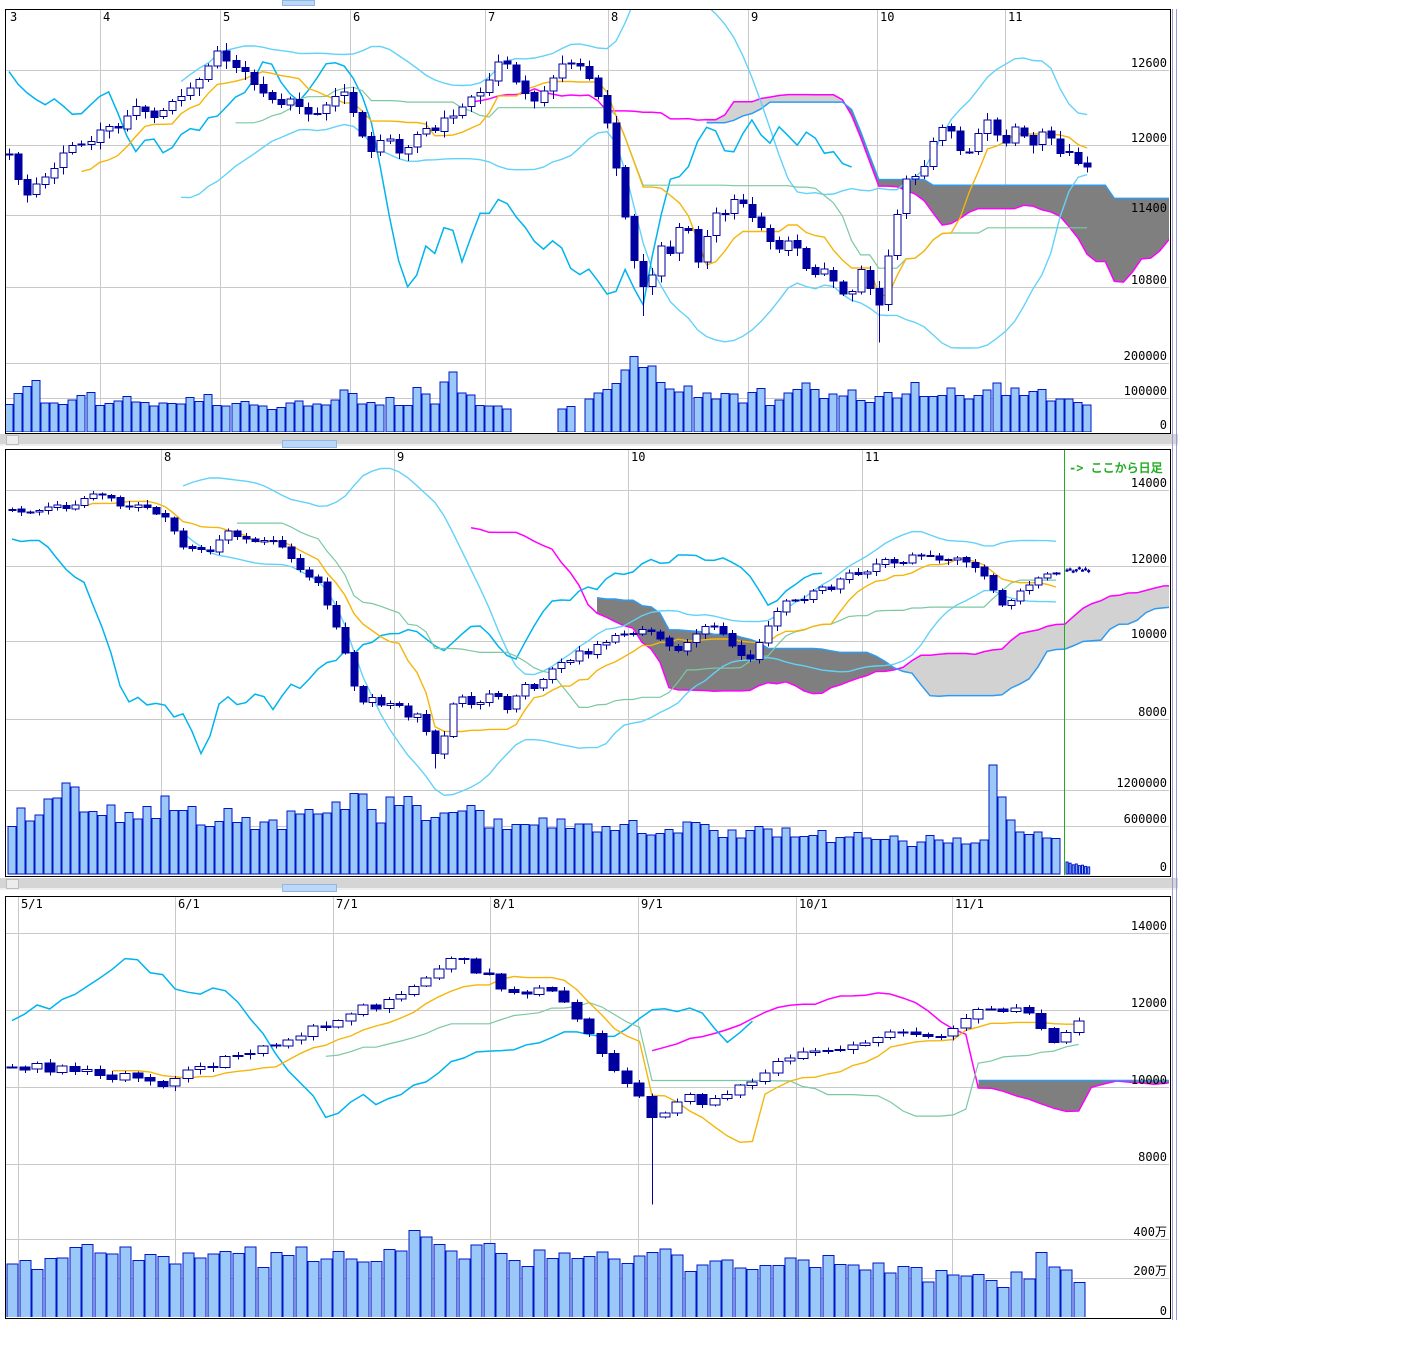 This screenshot has width=1420, height=1348. What do you see at coordinates (652, 904) in the screenshot?
I see `x-axis-label: 9/1` at bounding box center [652, 904].